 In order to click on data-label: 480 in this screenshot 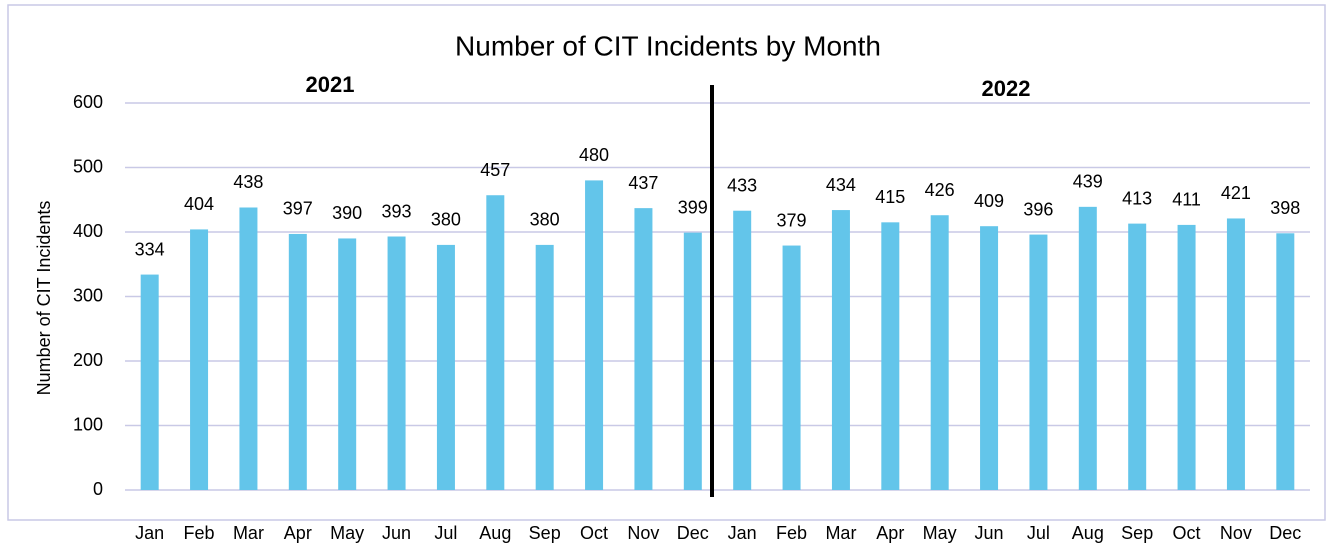, I will do `click(594, 155)`.